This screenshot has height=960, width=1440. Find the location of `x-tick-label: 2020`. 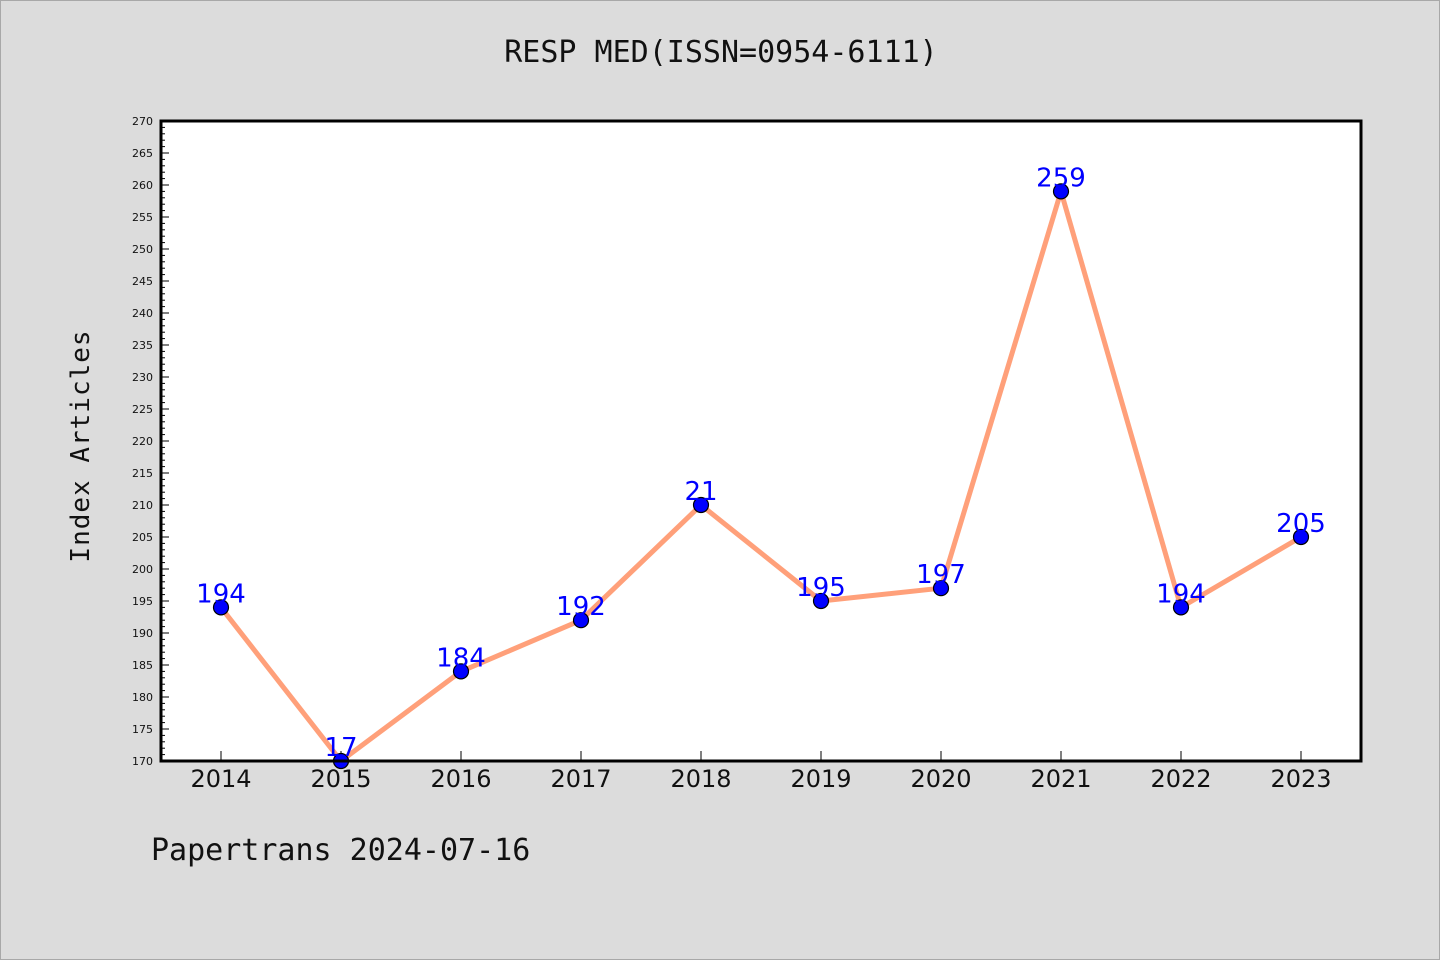

x-tick-label: 2020 is located at coordinates (940, 779).